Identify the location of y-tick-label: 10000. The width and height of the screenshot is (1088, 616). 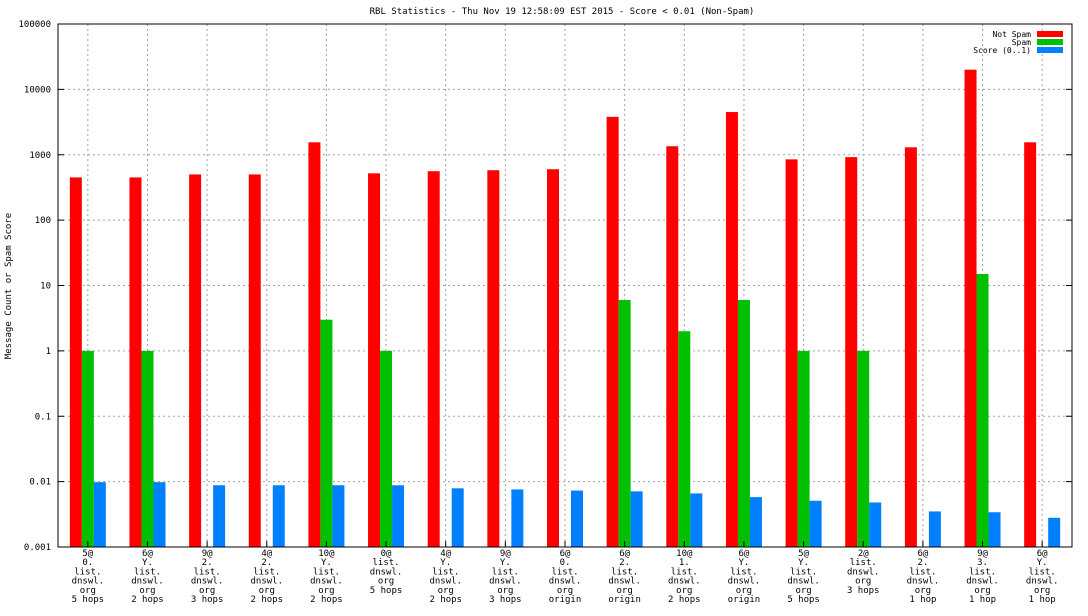
(37, 90).